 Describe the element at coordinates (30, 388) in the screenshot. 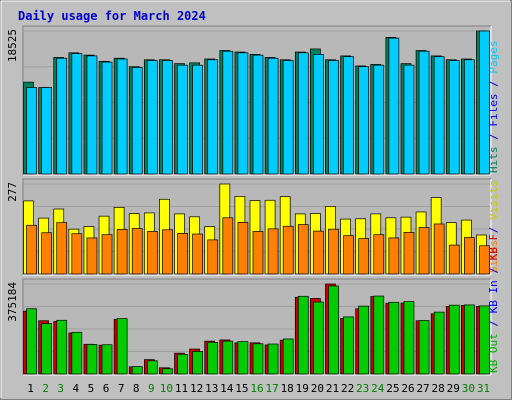

I see `x-tick-label: 1` at that location.